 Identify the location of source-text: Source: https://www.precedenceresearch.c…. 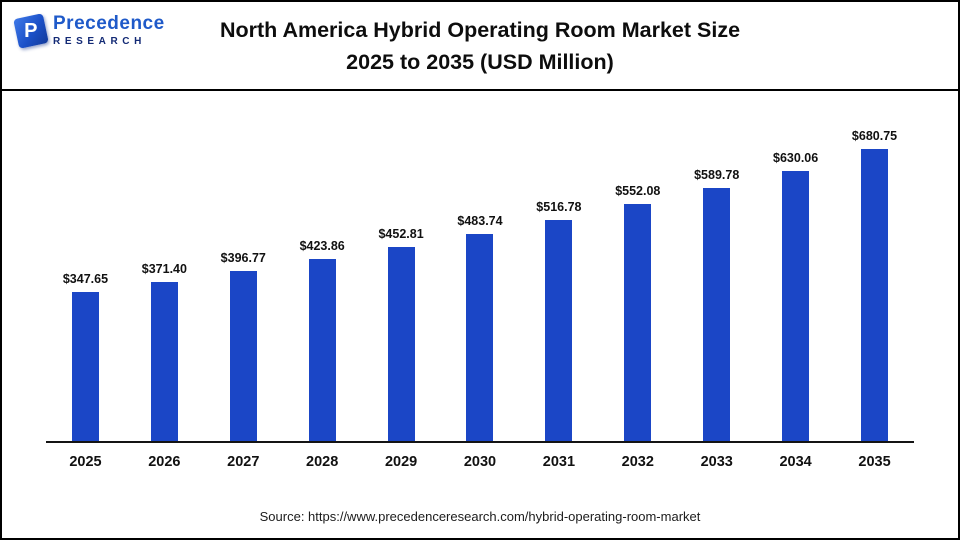
(480, 516).